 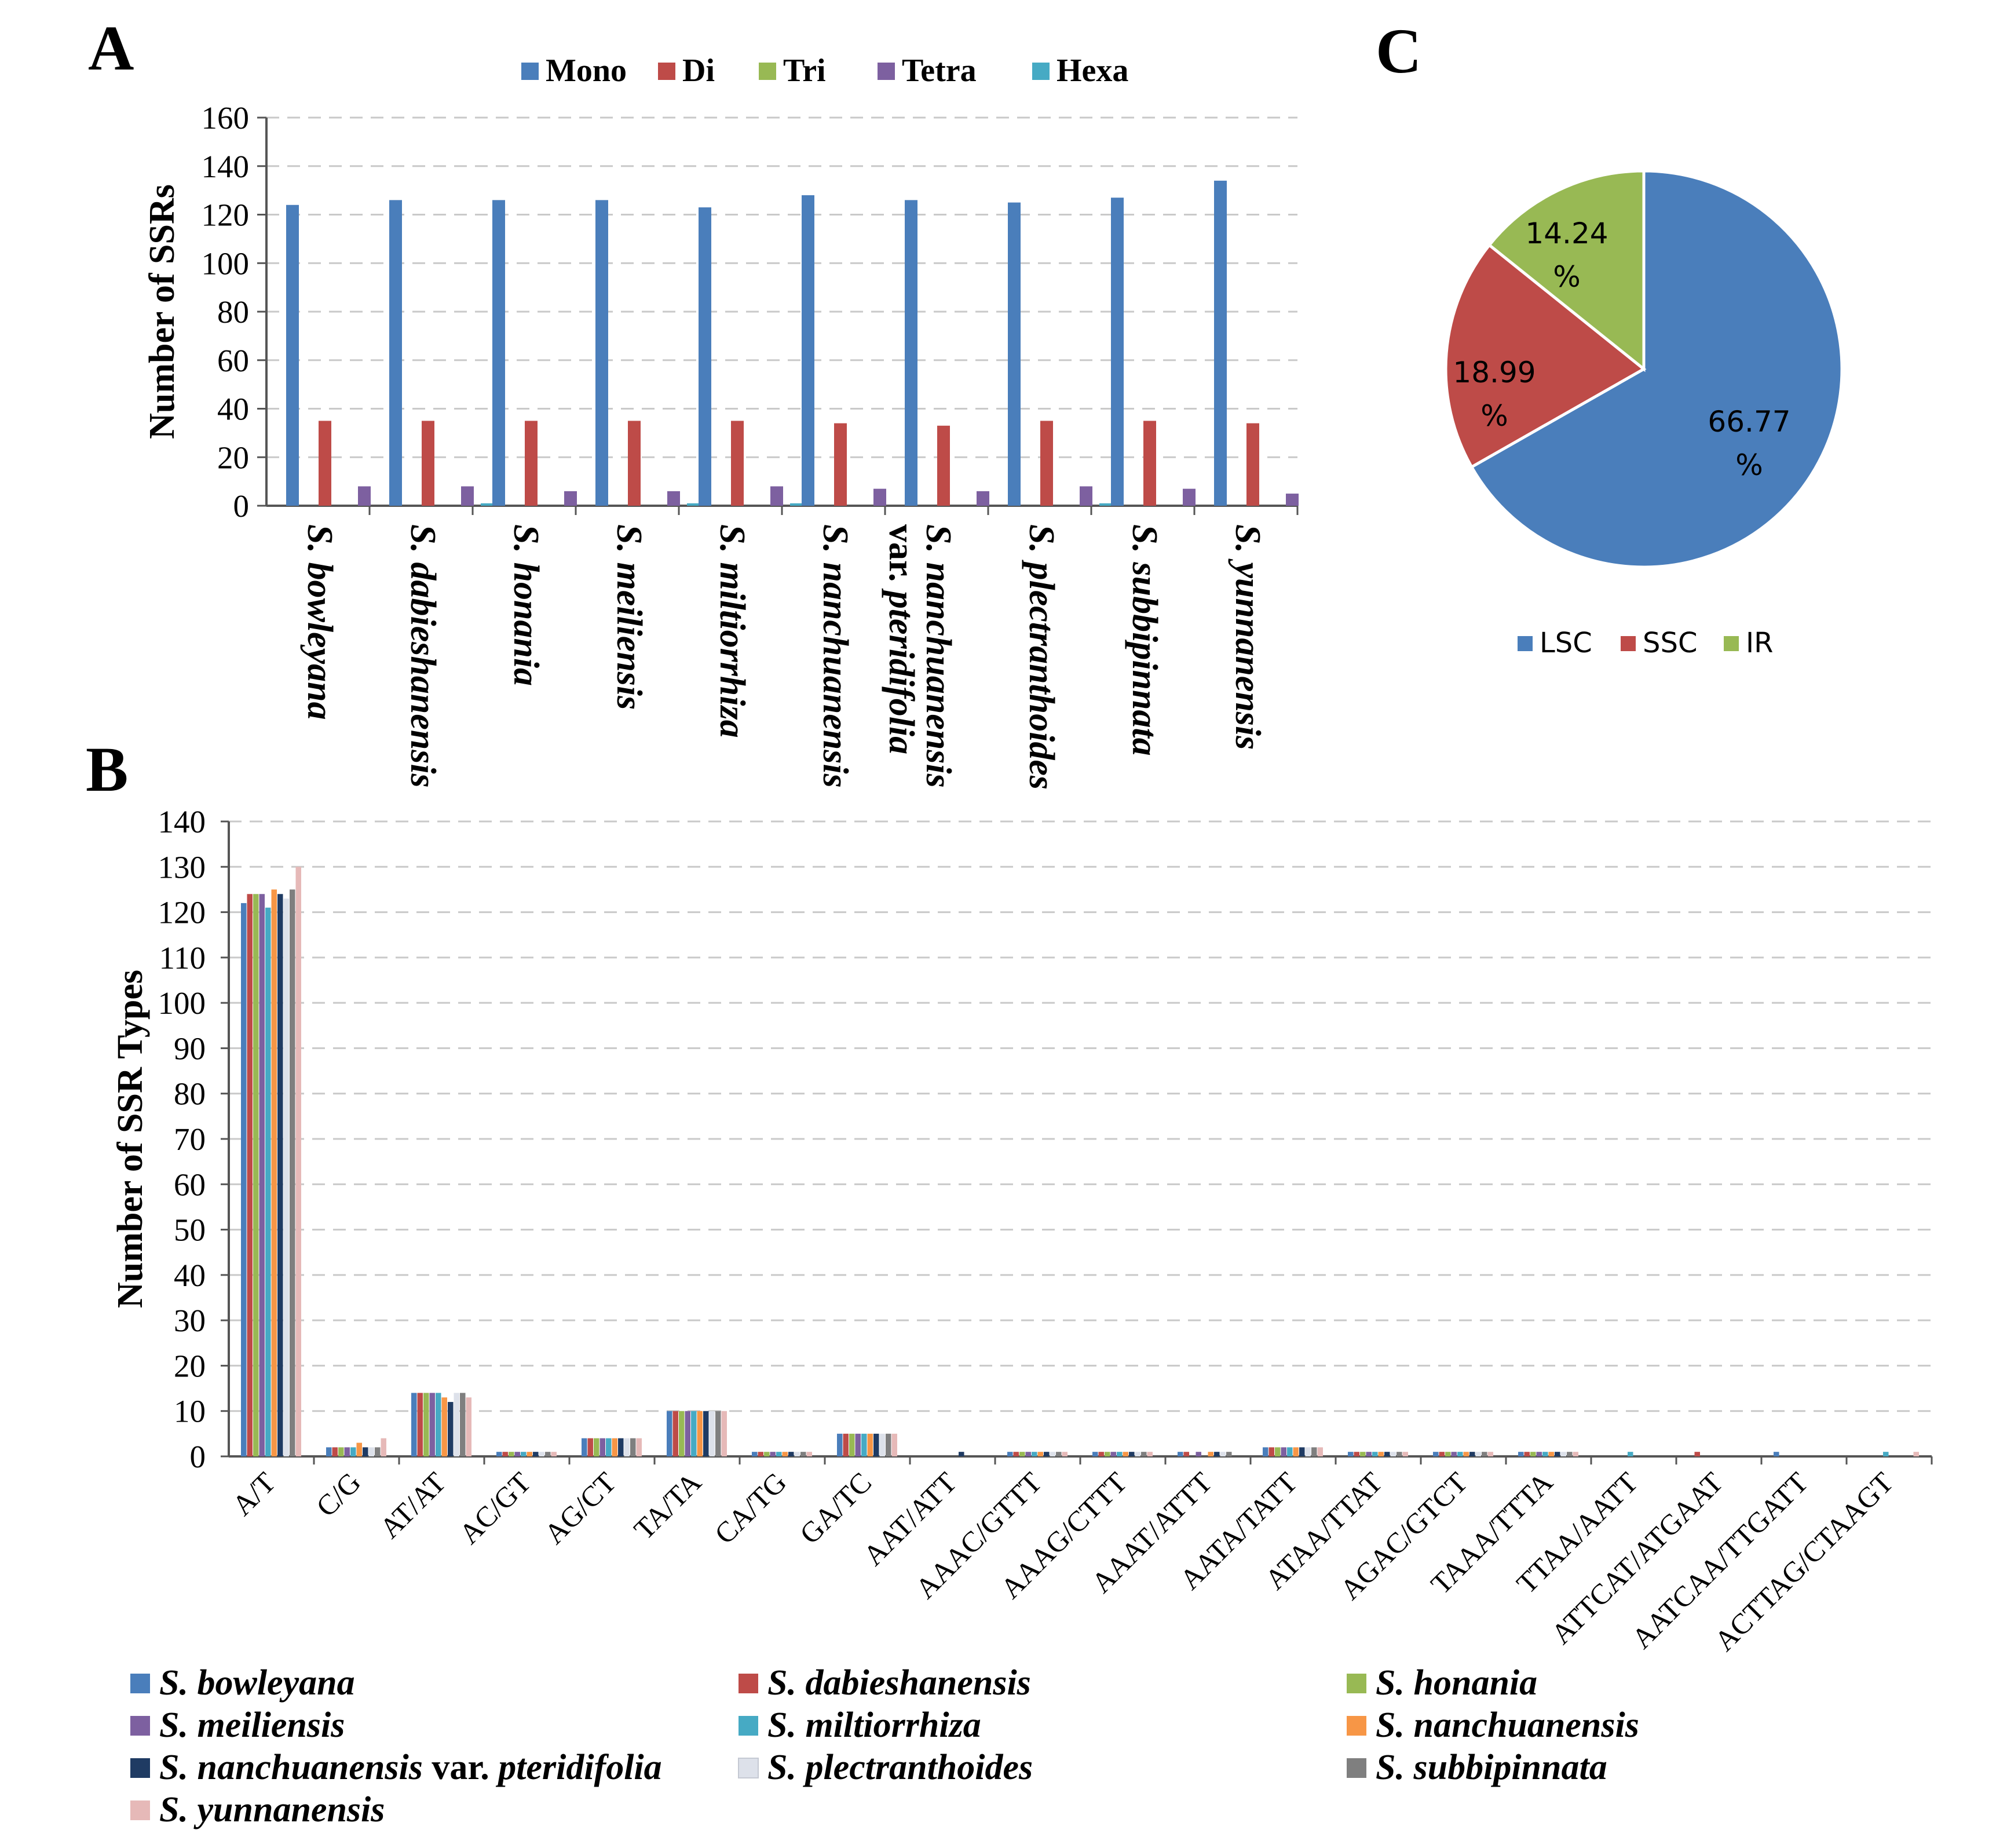 What do you see at coordinates (1545, 1454) in the screenshot?
I see `bar-s-miltiorrhiza-taaa-ttta` at bounding box center [1545, 1454].